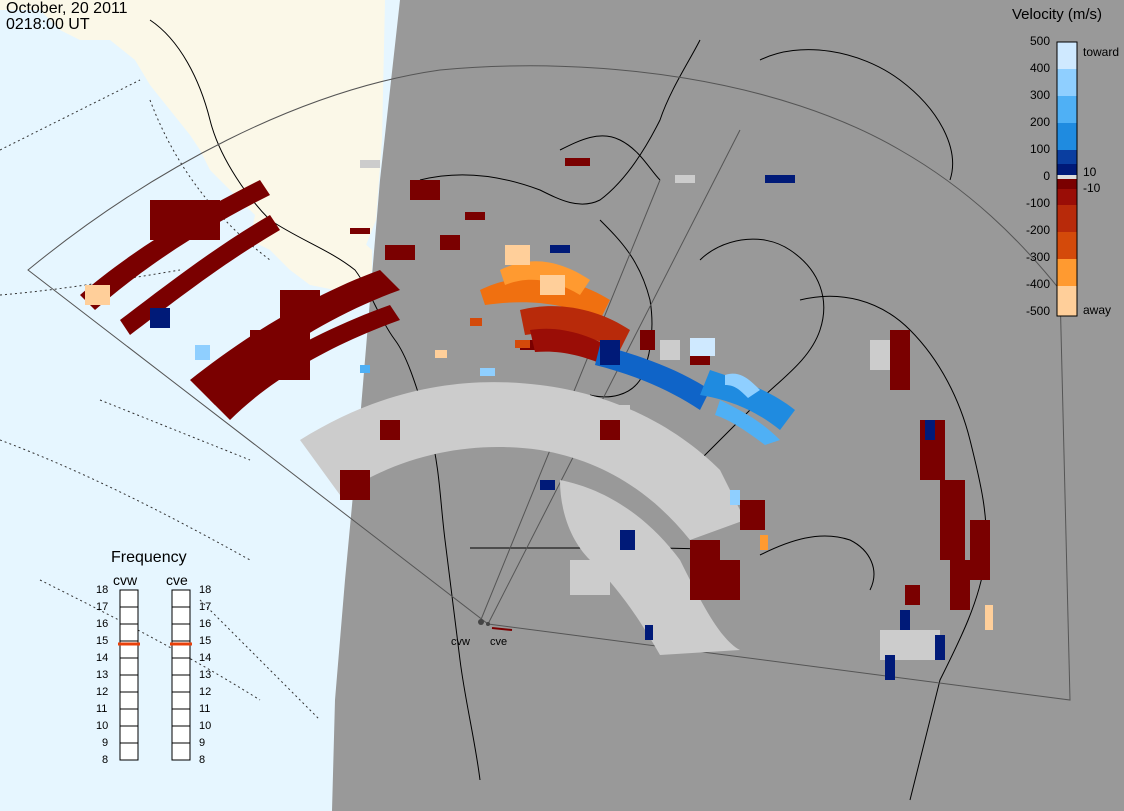 Image resolution: width=1124 pixels, height=811 pixels. I want to click on freq-scale-left: 8, so click(105, 760).